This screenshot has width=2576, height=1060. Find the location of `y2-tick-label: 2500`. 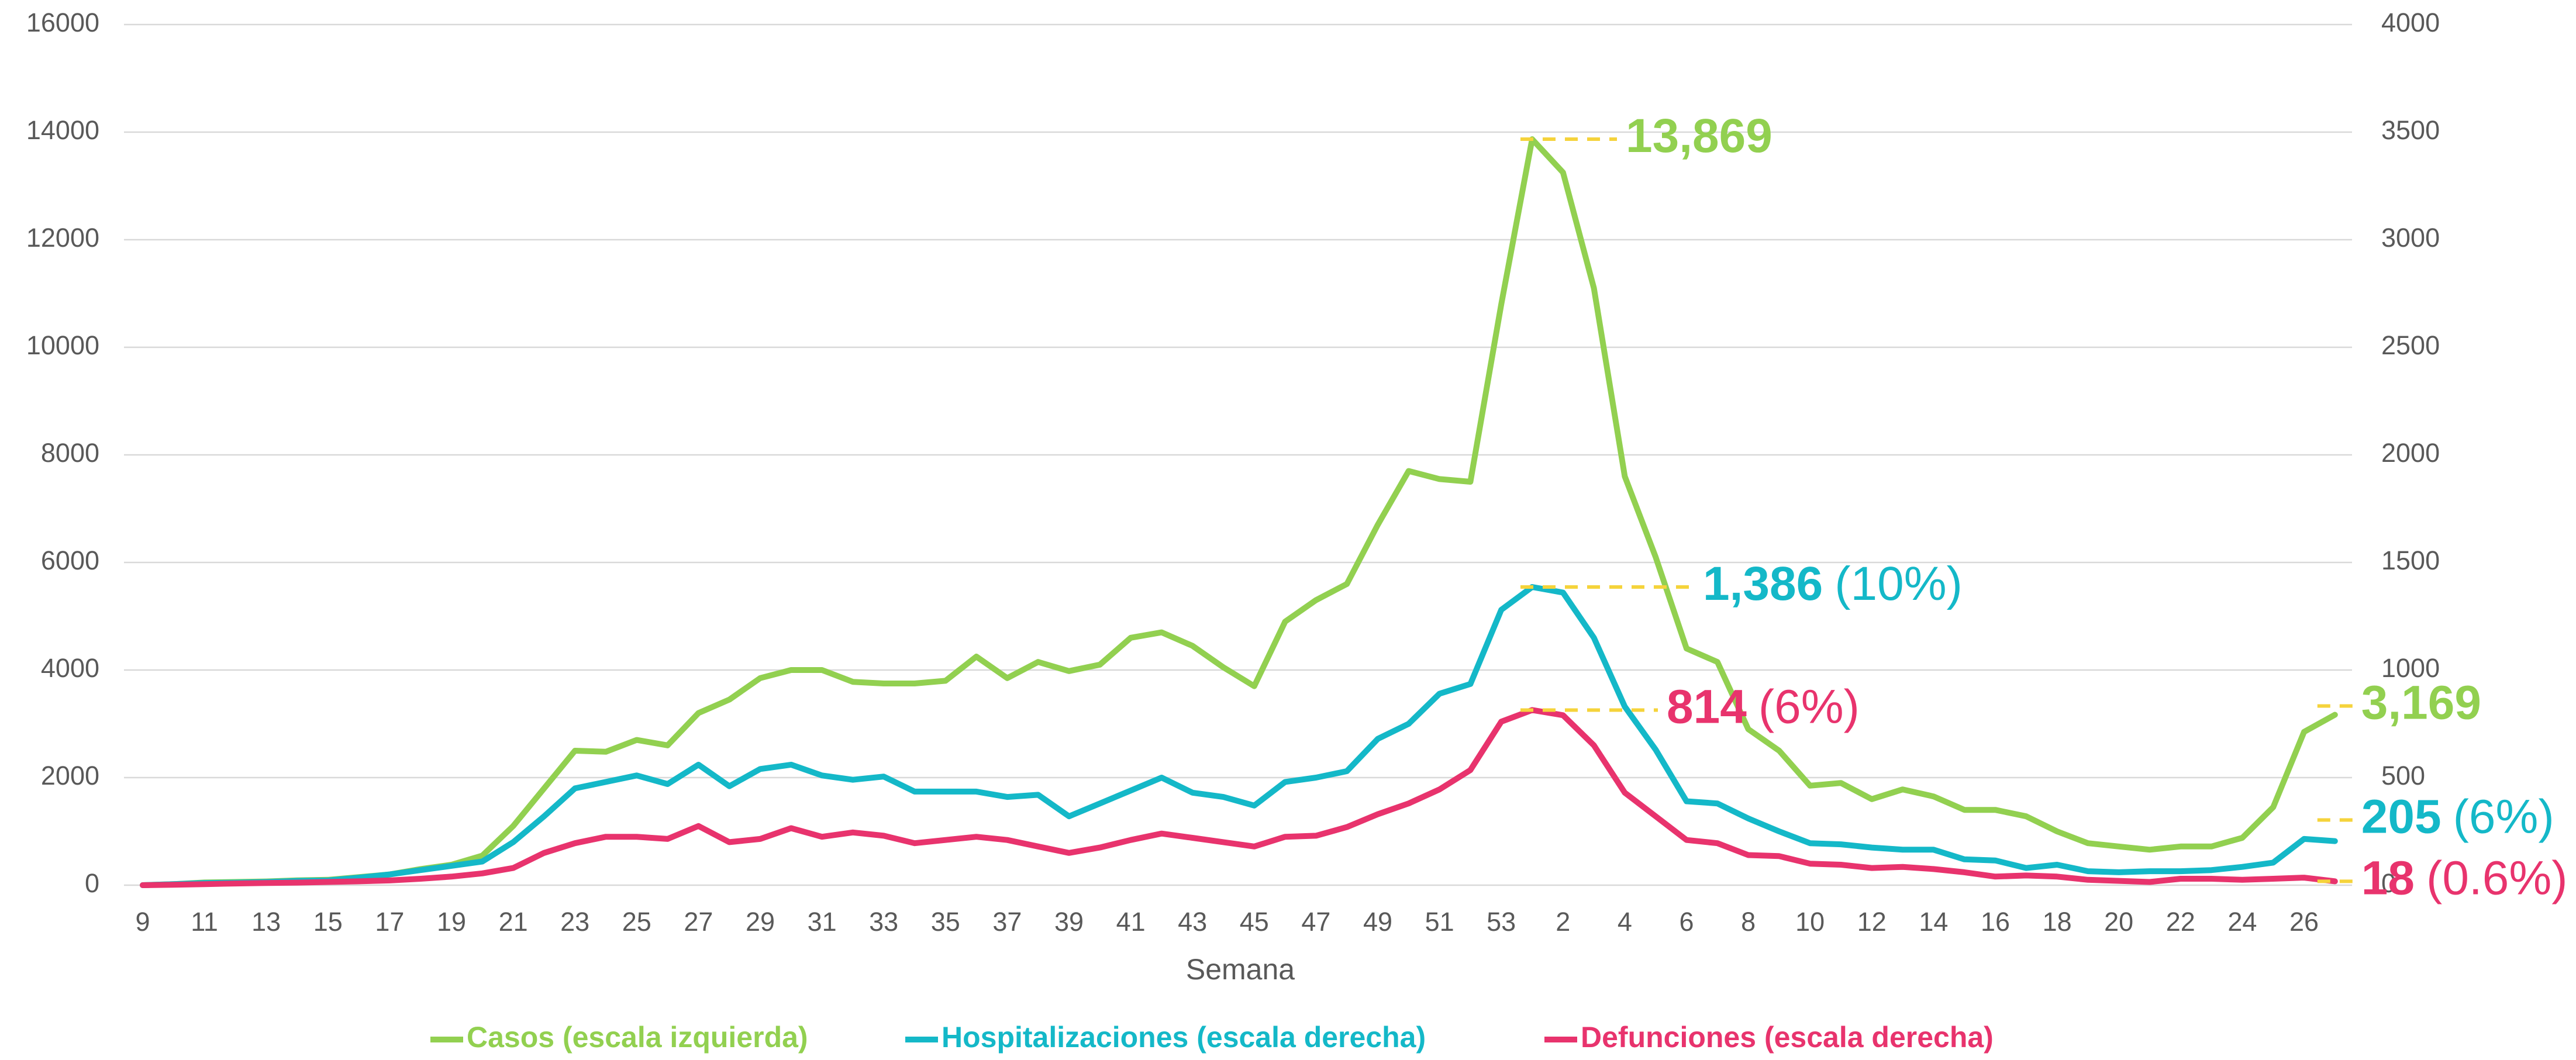

y2-tick-label: 2500 is located at coordinates (2410, 345).